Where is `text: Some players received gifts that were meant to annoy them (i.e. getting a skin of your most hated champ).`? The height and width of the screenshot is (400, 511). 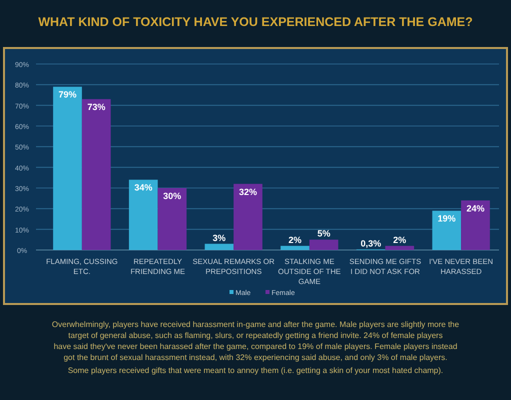 text: Some players received gifts that were meant to annoy them (i.e. getting a skin of your most hated champ). is located at coordinates (256, 370).